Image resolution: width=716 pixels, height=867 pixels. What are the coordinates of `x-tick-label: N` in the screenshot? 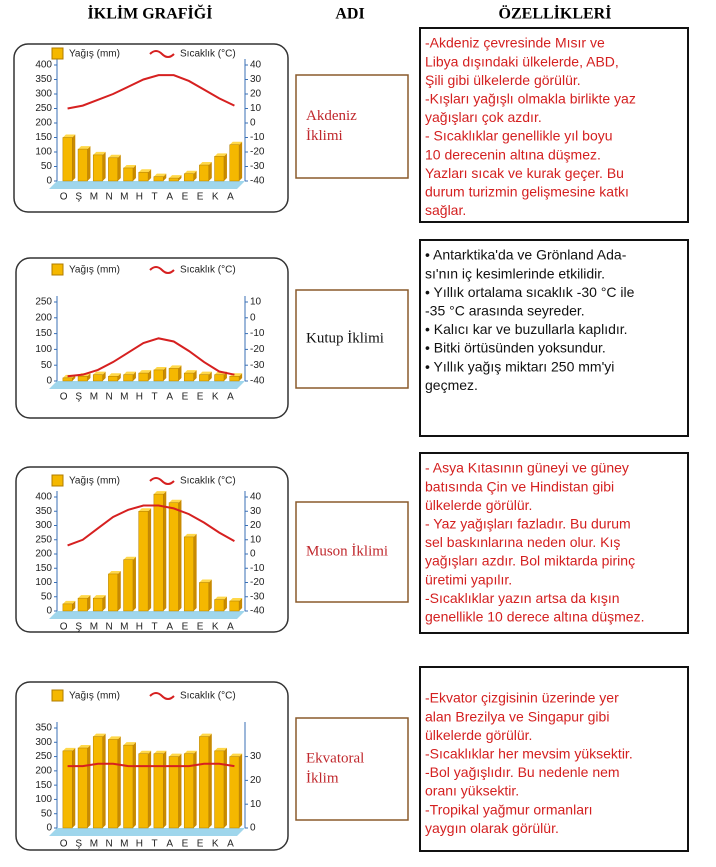 It's located at (108, 397).